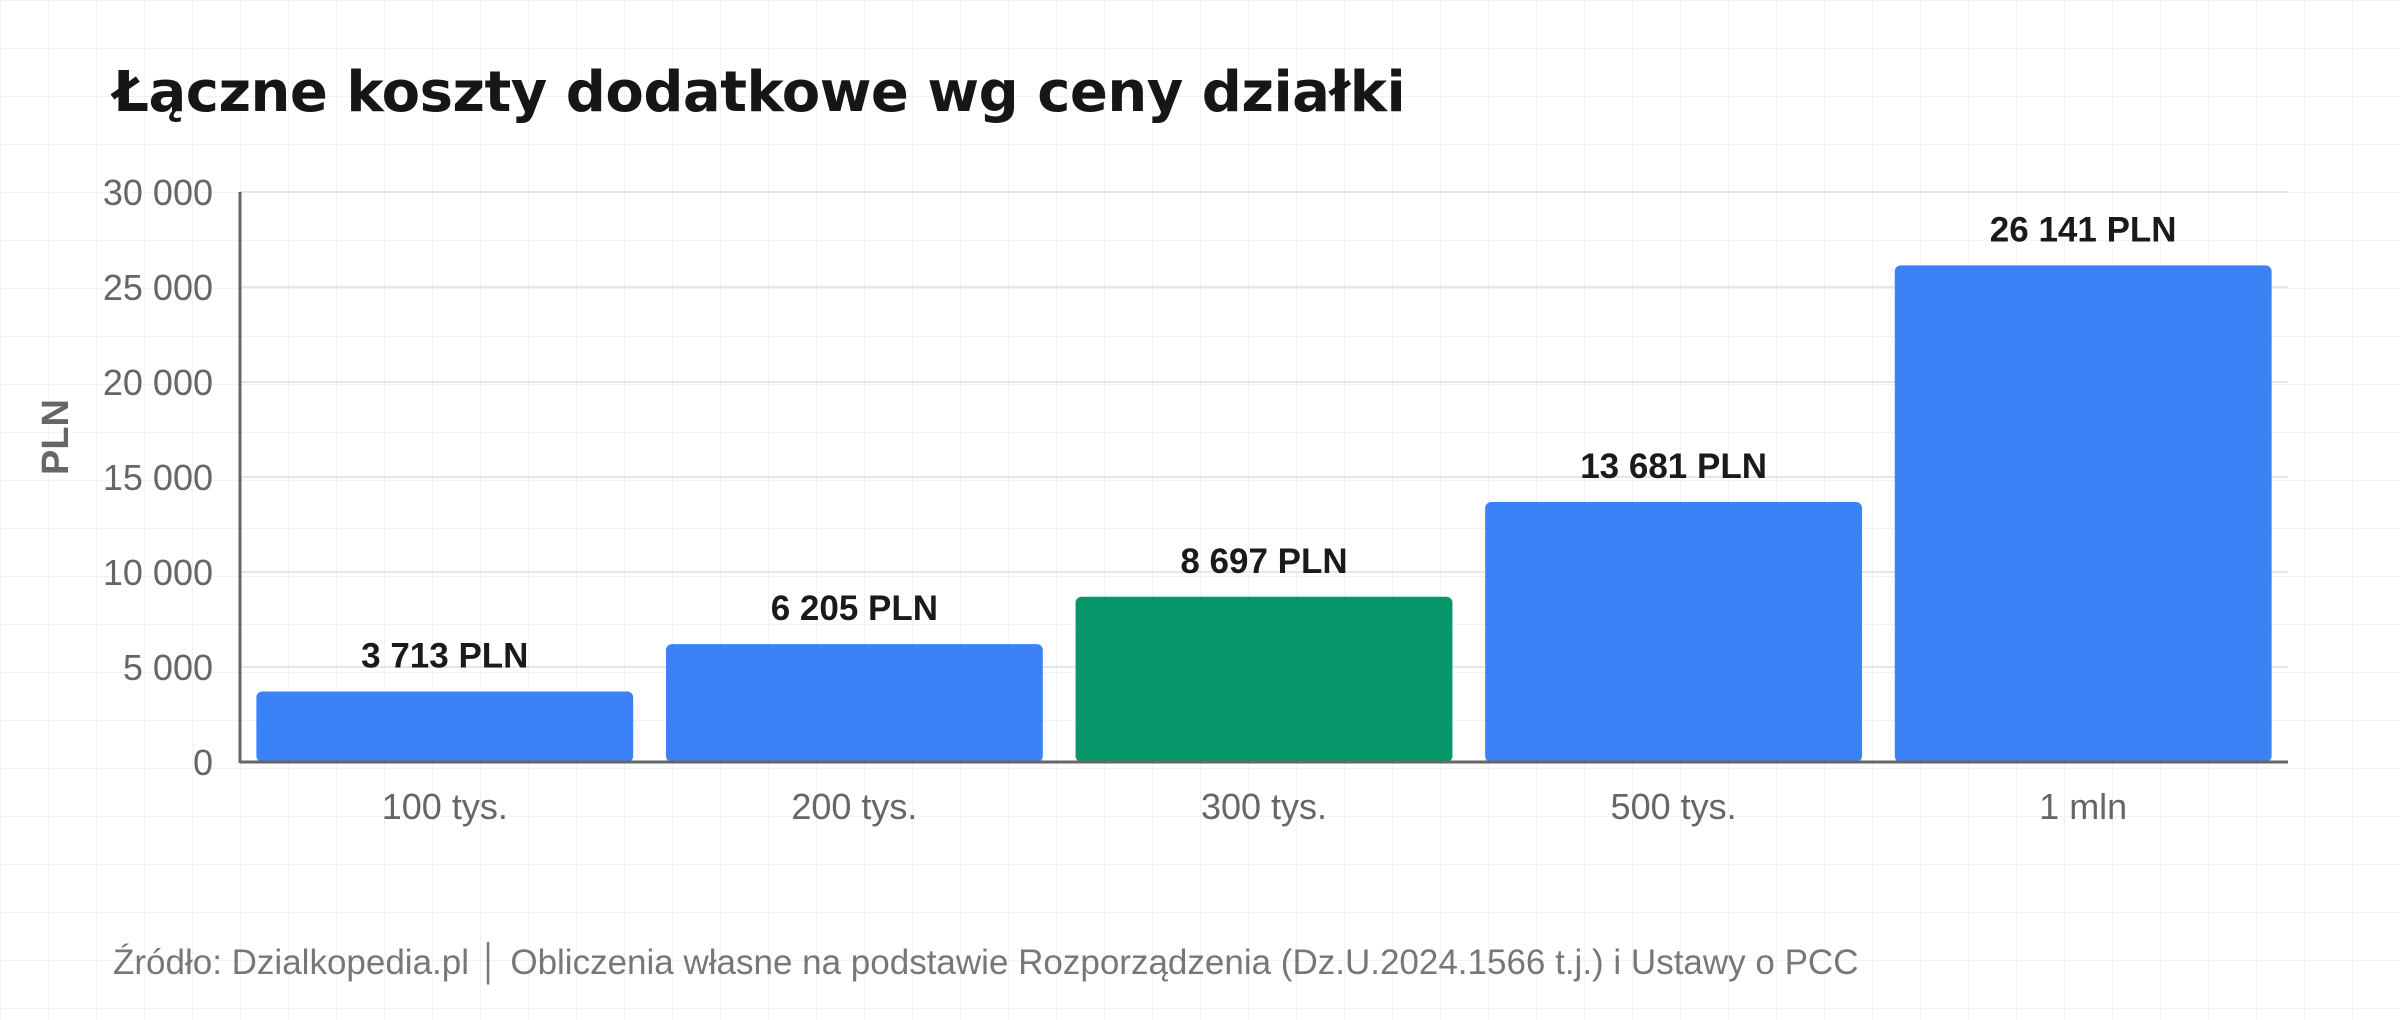  What do you see at coordinates (158, 192) in the screenshot?
I see `y-tick-label: 30 000` at bounding box center [158, 192].